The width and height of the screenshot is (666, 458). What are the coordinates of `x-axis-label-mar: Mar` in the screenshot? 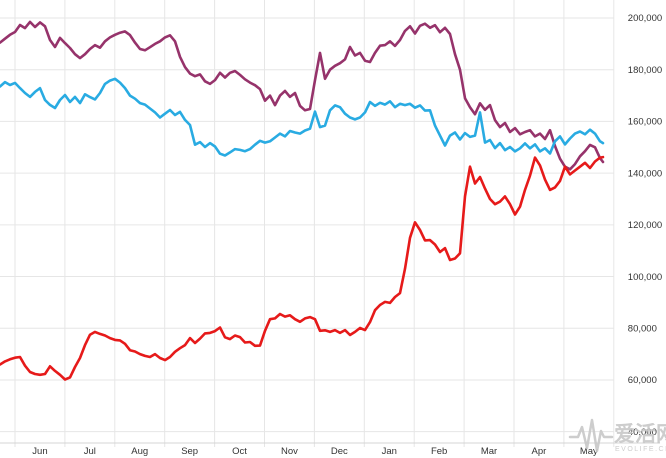 It's located at (489, 451).